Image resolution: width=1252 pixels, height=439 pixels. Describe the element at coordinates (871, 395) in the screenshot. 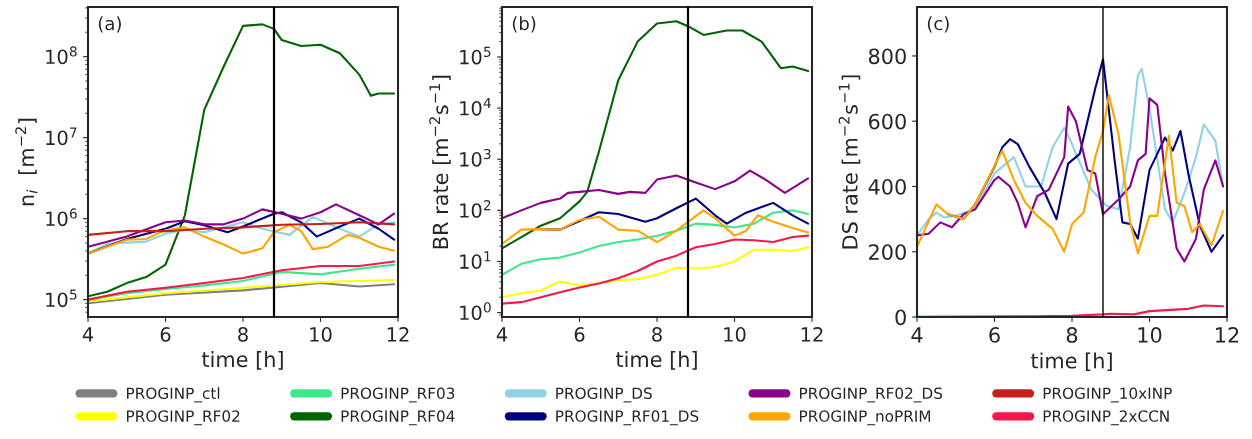

I see `legend-label: PROGINP_RF02_DS` at that location.